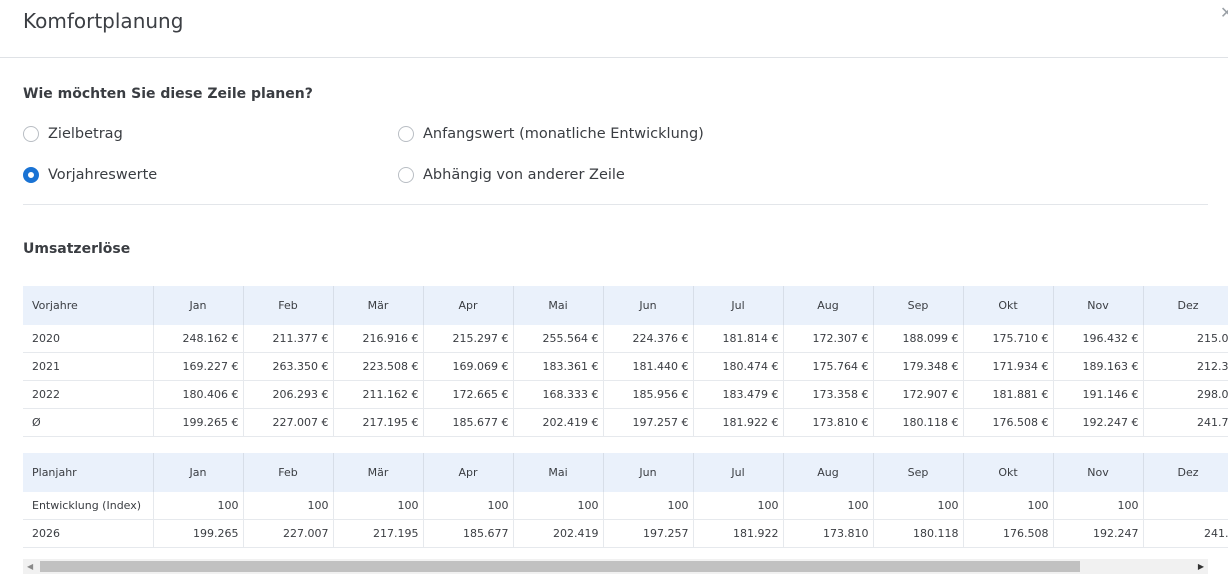 This screenshot has width=1228, height=588. I want to click on table-cell: 175.764 €, so click(828, 366).